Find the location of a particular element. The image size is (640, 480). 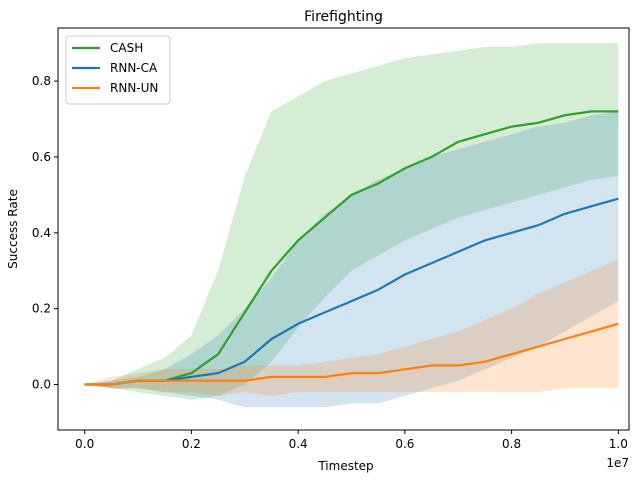

x-tick-label: 1.0 is located at coordinates (618, 444).